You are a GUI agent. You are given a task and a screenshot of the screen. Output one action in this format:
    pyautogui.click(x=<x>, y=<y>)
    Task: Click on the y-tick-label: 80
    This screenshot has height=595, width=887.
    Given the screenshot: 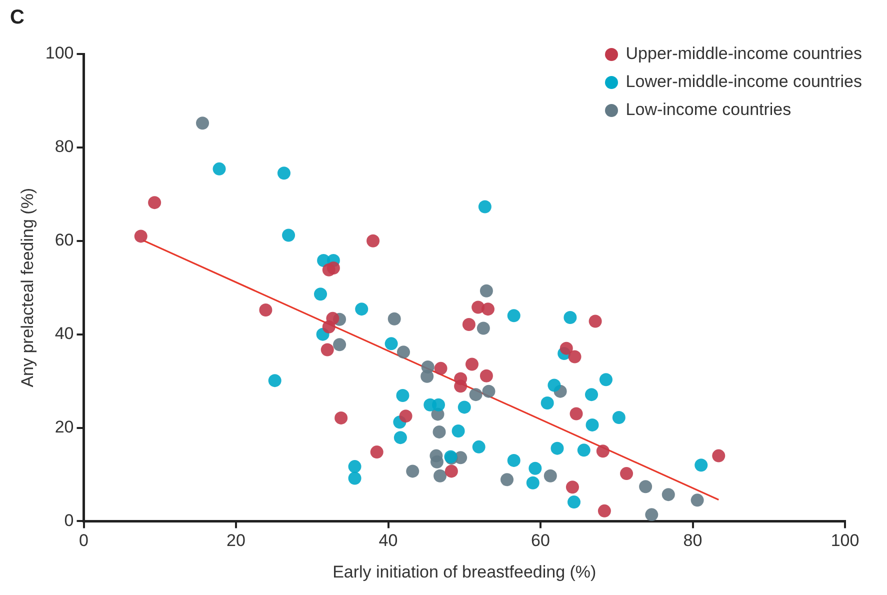 What is the action you would take?
    pyautogui.click(x=64, y=146)
    